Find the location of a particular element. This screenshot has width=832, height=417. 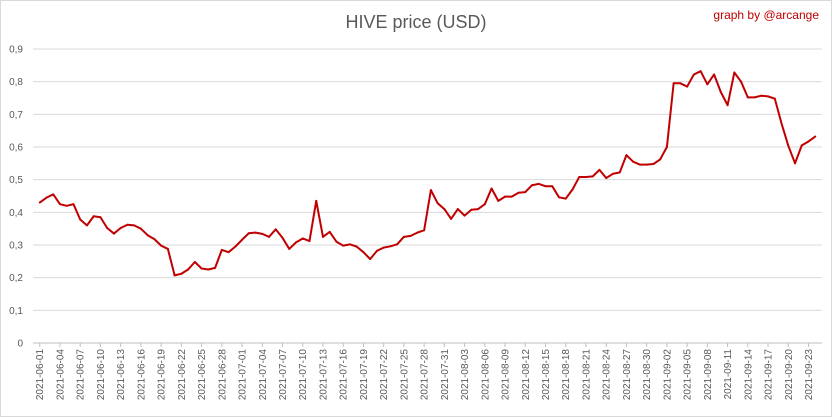

y-tick-label: 0,5 is located at coordinates (16, 180).